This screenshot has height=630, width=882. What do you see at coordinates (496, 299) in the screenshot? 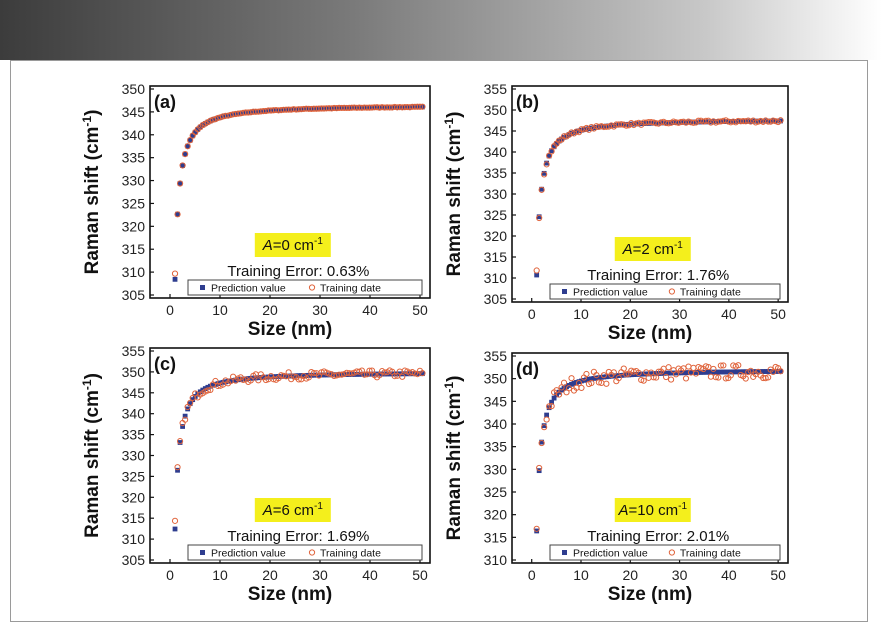
I see `y-tick-label: 305` at bounding box center [496, 299].